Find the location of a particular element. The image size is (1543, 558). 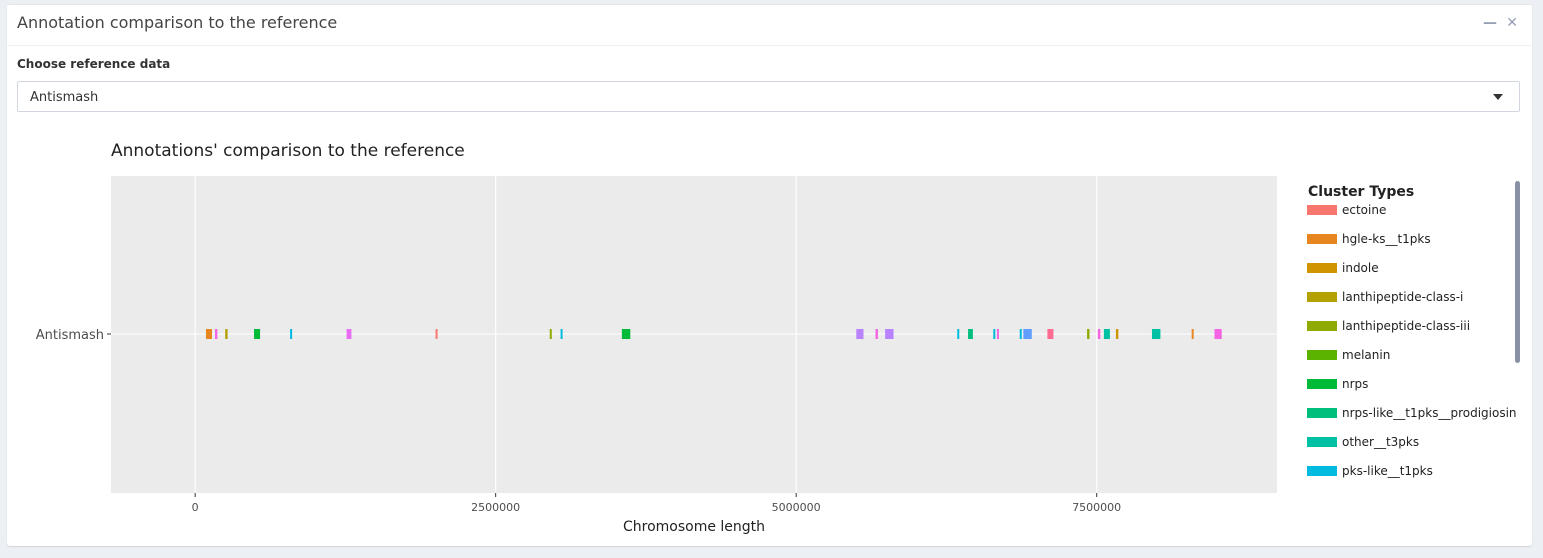

legend-item-label: lanthipeptide-class-i is located at coordinates (1402, 297).